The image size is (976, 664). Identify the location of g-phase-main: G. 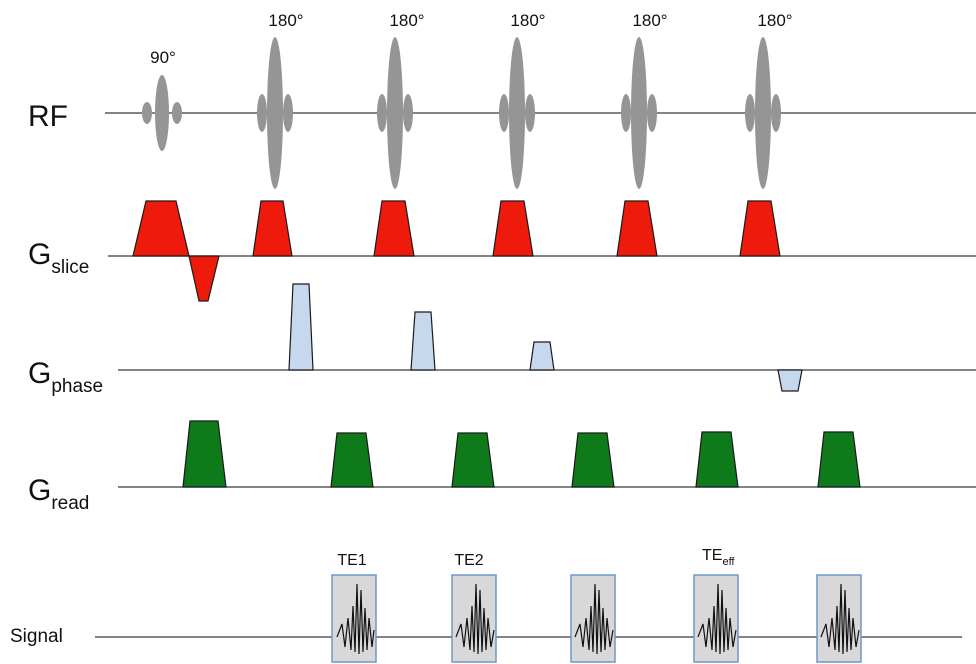
(39, 373).